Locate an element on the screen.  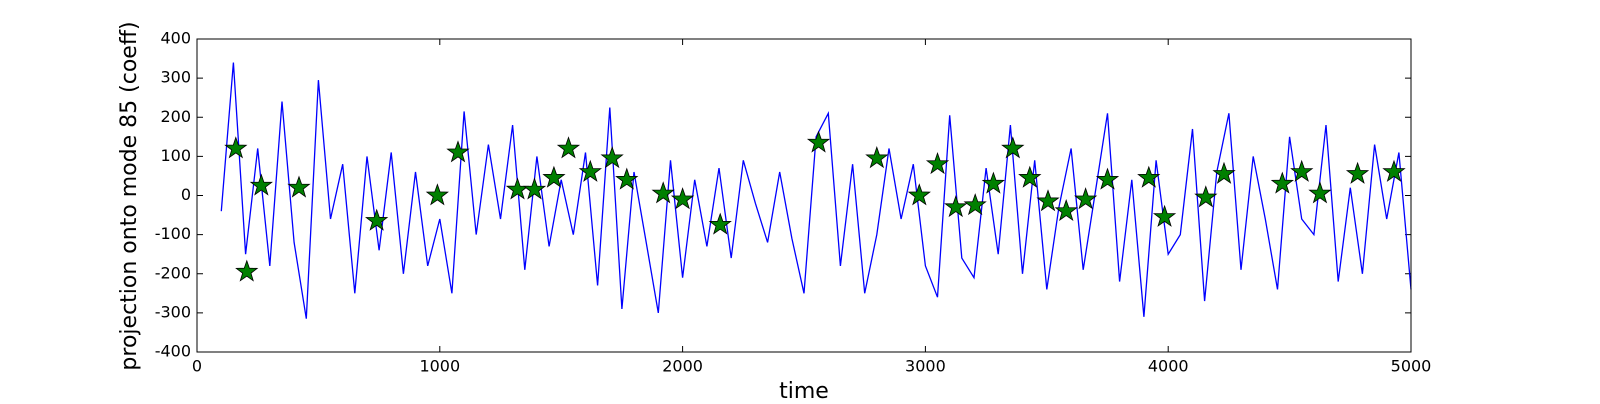
x-tick-label: 1000 is located at coordinates (439, 366).